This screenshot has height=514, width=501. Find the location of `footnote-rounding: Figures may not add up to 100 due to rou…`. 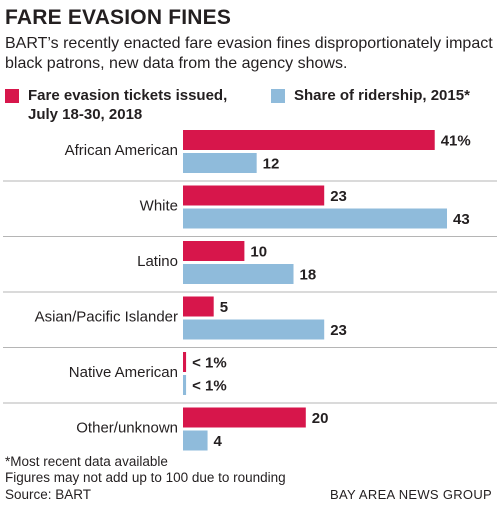

footnote-rounding: Figures may not add up to 100 due to rou… is located at coordinates (145, 477).